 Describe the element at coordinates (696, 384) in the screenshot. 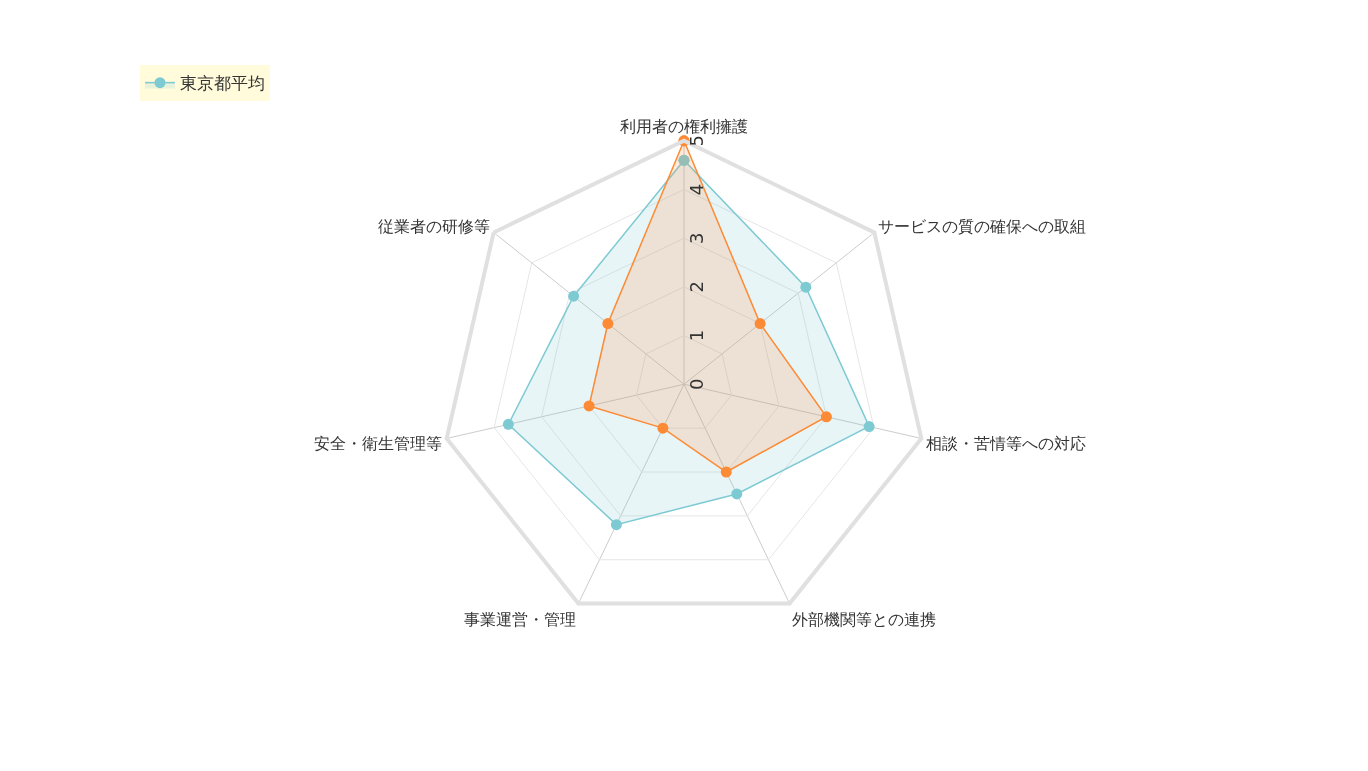

I see `y-tick-label: 0` at that location.